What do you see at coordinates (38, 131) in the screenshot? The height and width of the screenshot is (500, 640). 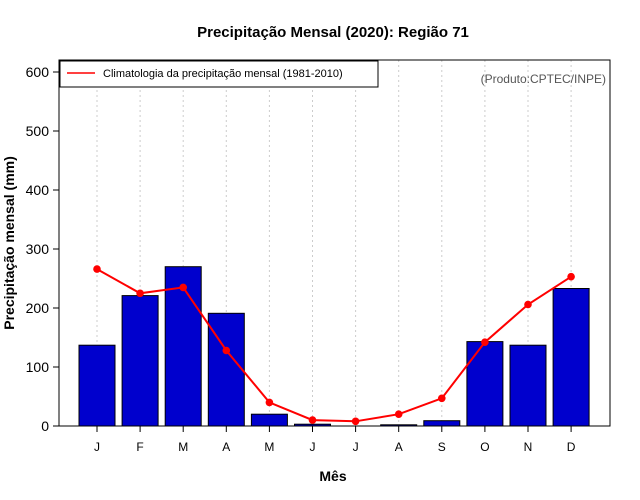 I see `y-tick-label: 500` at bounding box center [38, 131].